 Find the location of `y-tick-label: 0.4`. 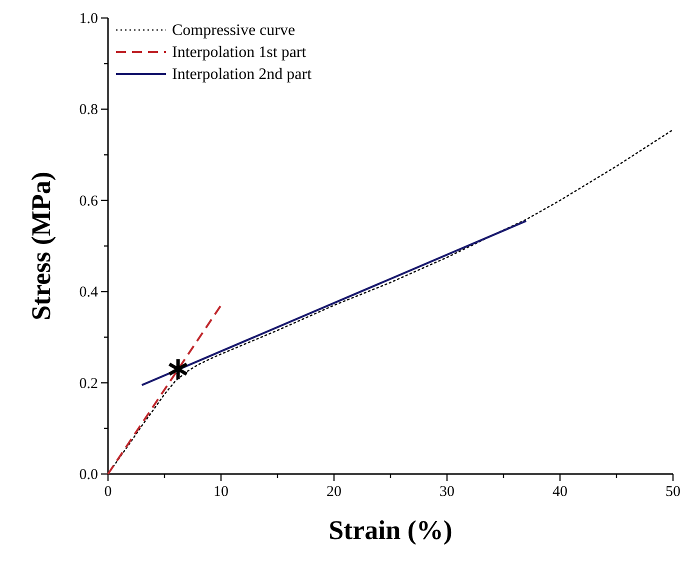

y-tick-label: 0.4 is located at coordinates (88, 292).